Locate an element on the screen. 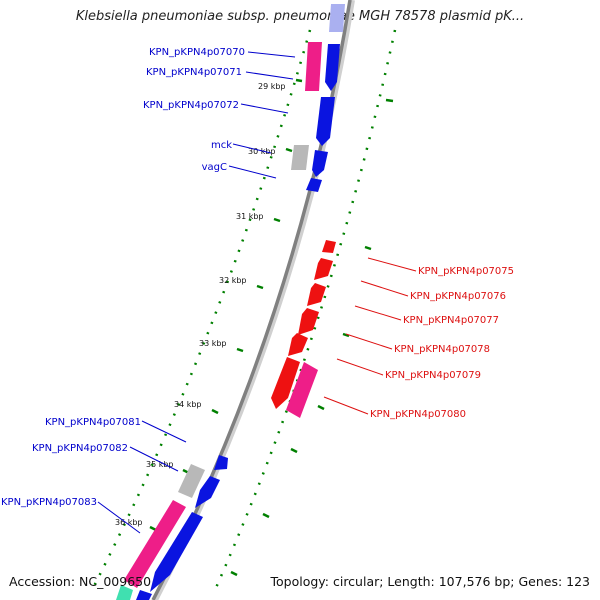 Image resolution: width=600 pixels, height=600 pixels. gene-label: KPN_pKPN4p07070 is located at coordinates (197, 52).